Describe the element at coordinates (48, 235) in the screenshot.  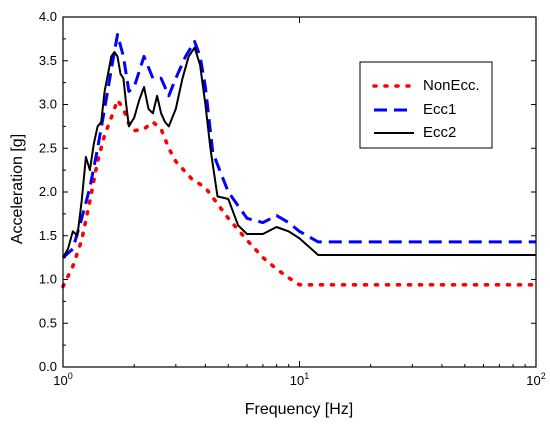
I see `y-tick-label: 1.5` at that location.